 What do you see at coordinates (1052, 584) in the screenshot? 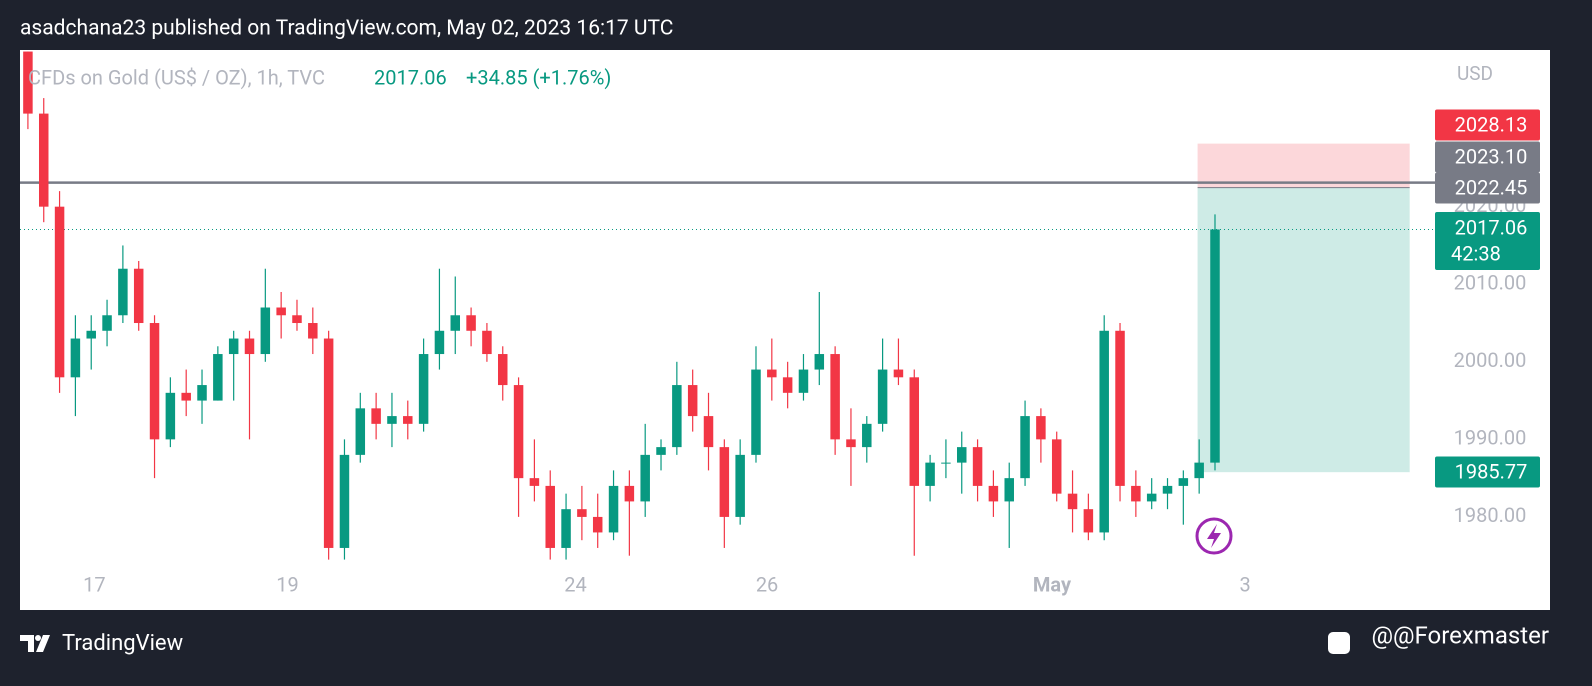
I see `x-tick-label: May` at bounding box center [1052, 584].